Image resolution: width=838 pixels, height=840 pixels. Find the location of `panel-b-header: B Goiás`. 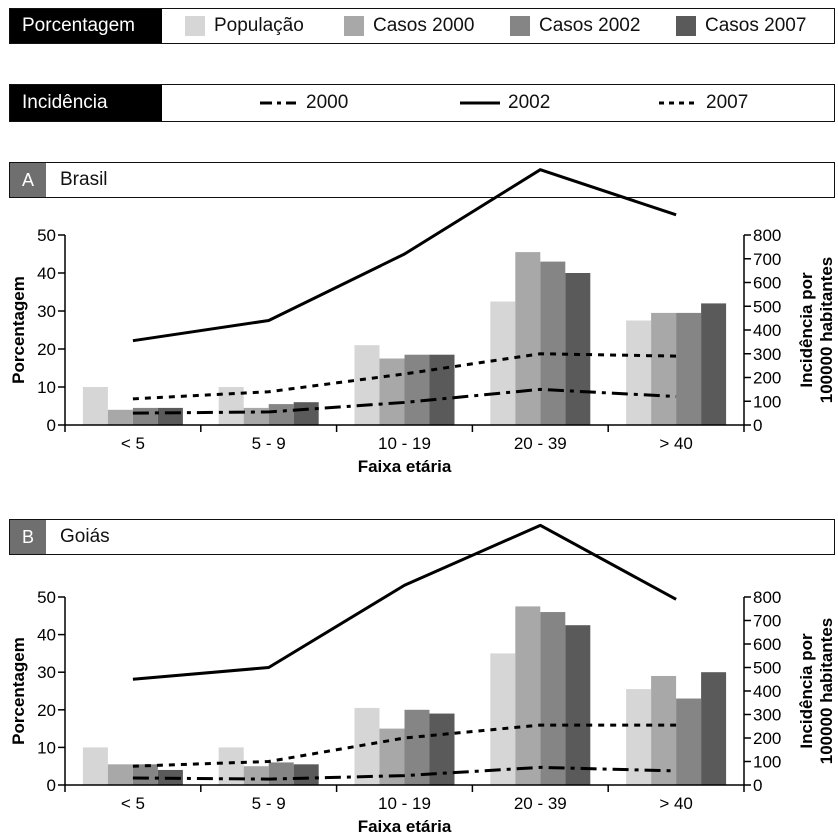

panel-b-header: B Goiás is located at coordinates (422, 537).